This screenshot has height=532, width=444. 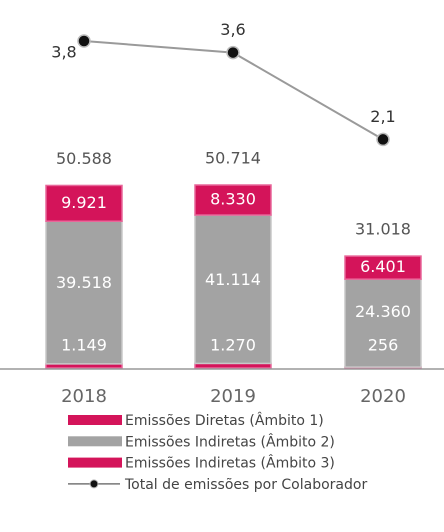 I want to click on value-label: 39.518, so click(x=84, y=282).